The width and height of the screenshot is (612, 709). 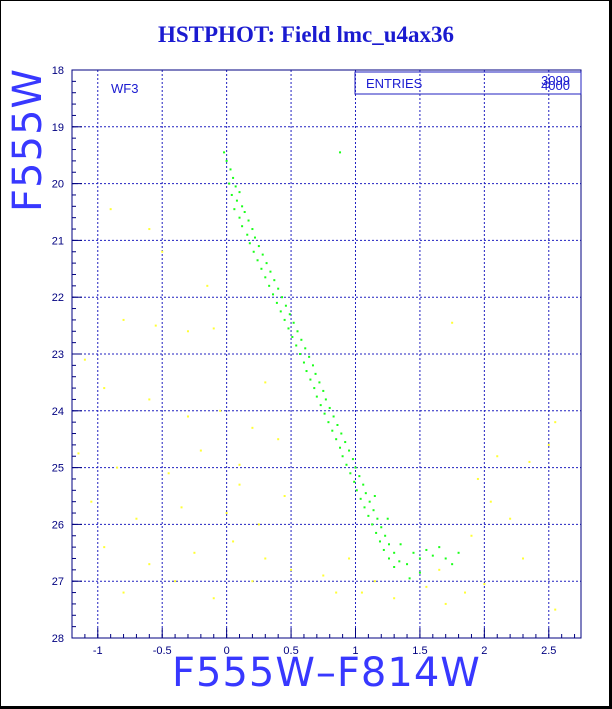 I want to click on x-axis-title: F555W–F814W, so click(x=326, y=673).